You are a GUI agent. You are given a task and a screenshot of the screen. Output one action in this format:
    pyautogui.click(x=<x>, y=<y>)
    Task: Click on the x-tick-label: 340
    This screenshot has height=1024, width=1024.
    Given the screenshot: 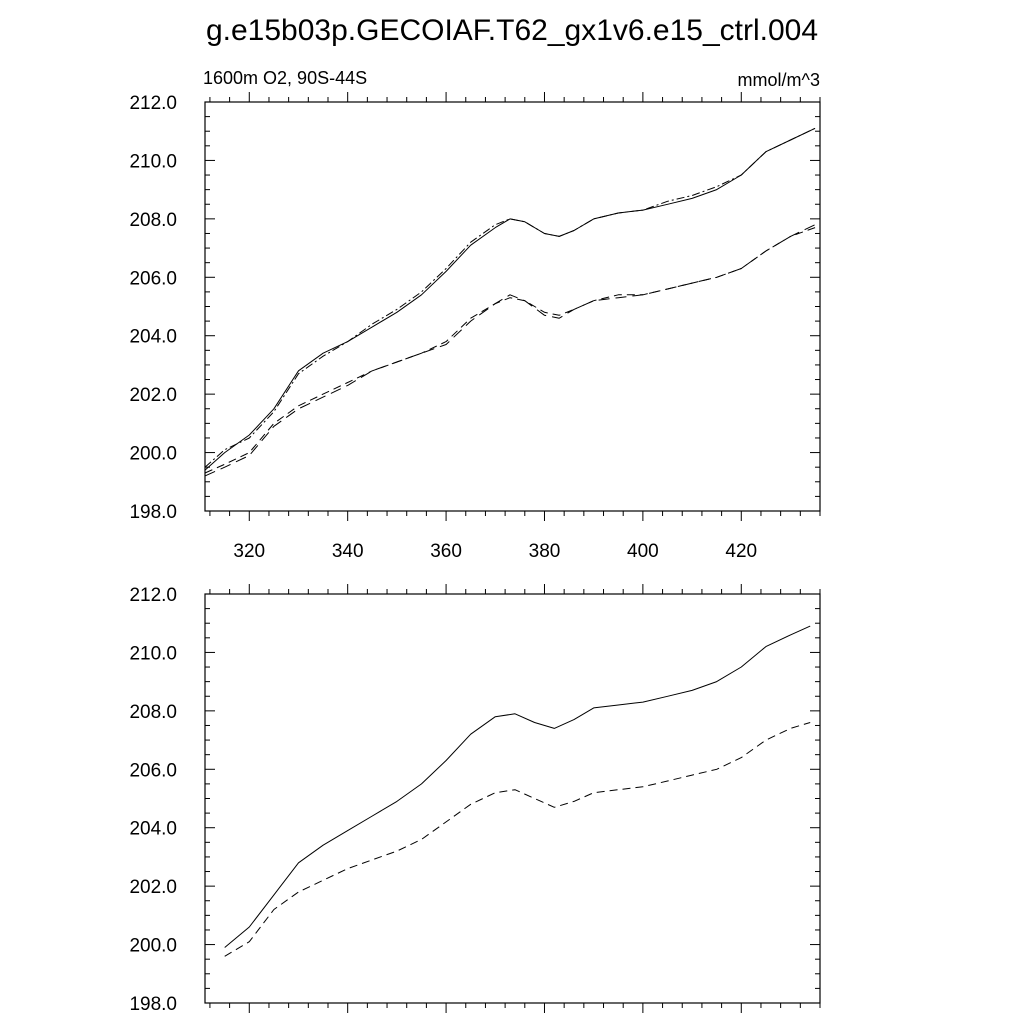 What is the action you would take?
    pyautogui.click(x=348, y=551)
    